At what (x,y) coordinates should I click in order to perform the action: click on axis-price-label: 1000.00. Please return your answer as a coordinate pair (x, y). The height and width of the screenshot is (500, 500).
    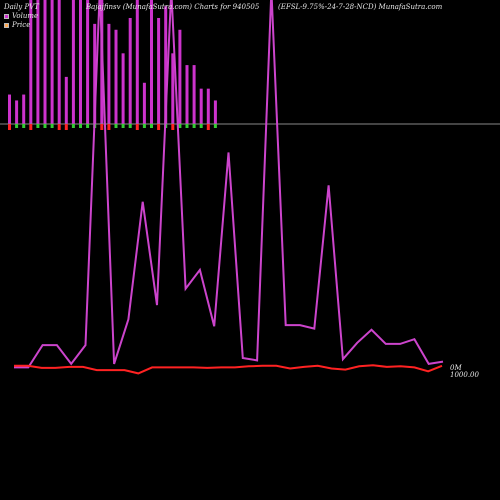
    Looking at the image, I should click on (464, 375).